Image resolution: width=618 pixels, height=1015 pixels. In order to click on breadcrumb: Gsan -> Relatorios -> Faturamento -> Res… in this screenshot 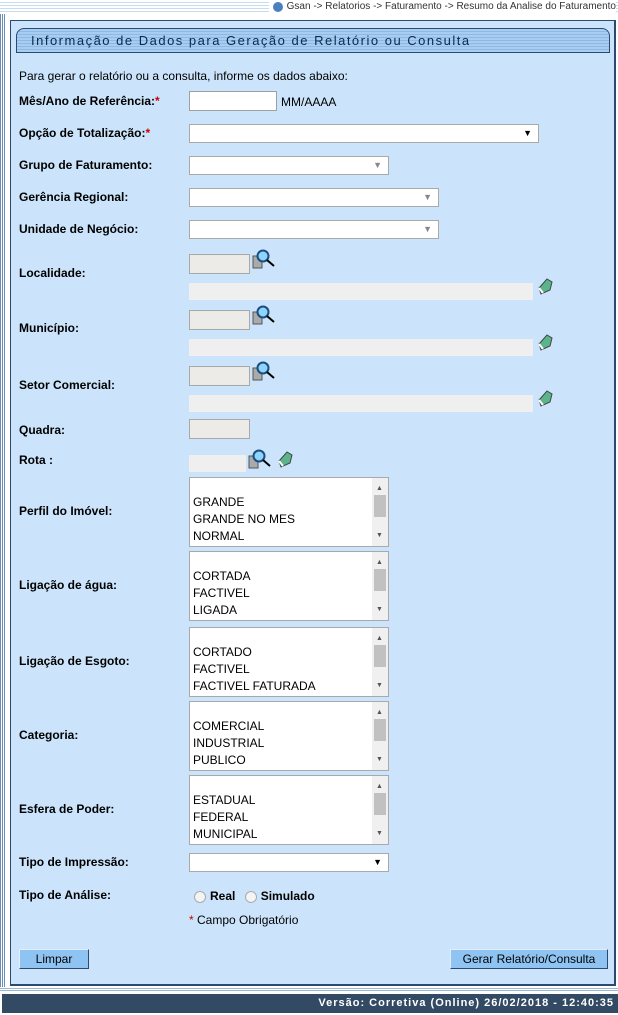, I will do `click(442, 6)`.